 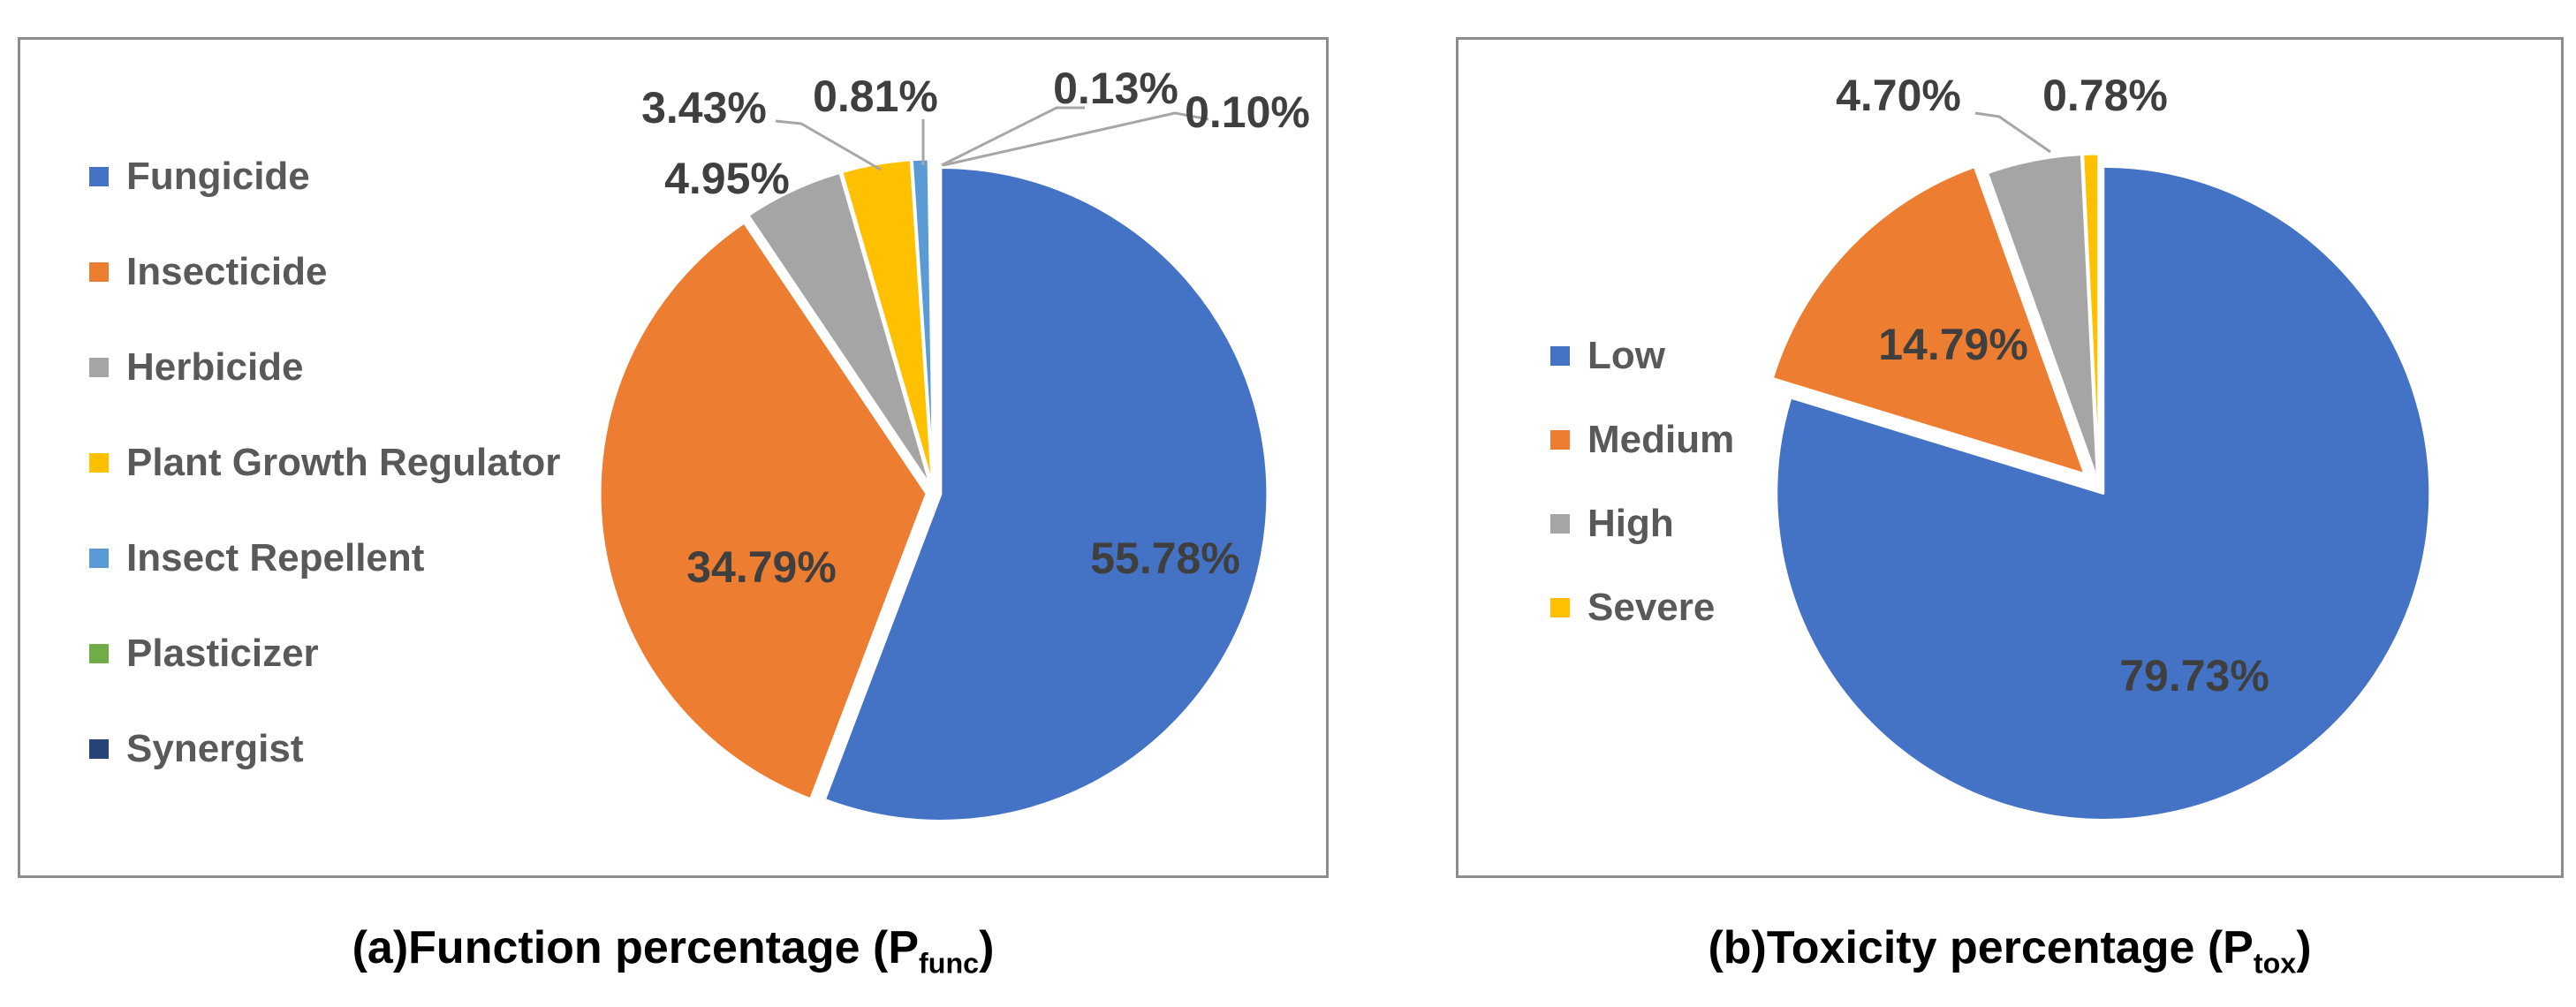 I want to click on legend-label-fungicide: Fungicide, so click(x=218, y=176).